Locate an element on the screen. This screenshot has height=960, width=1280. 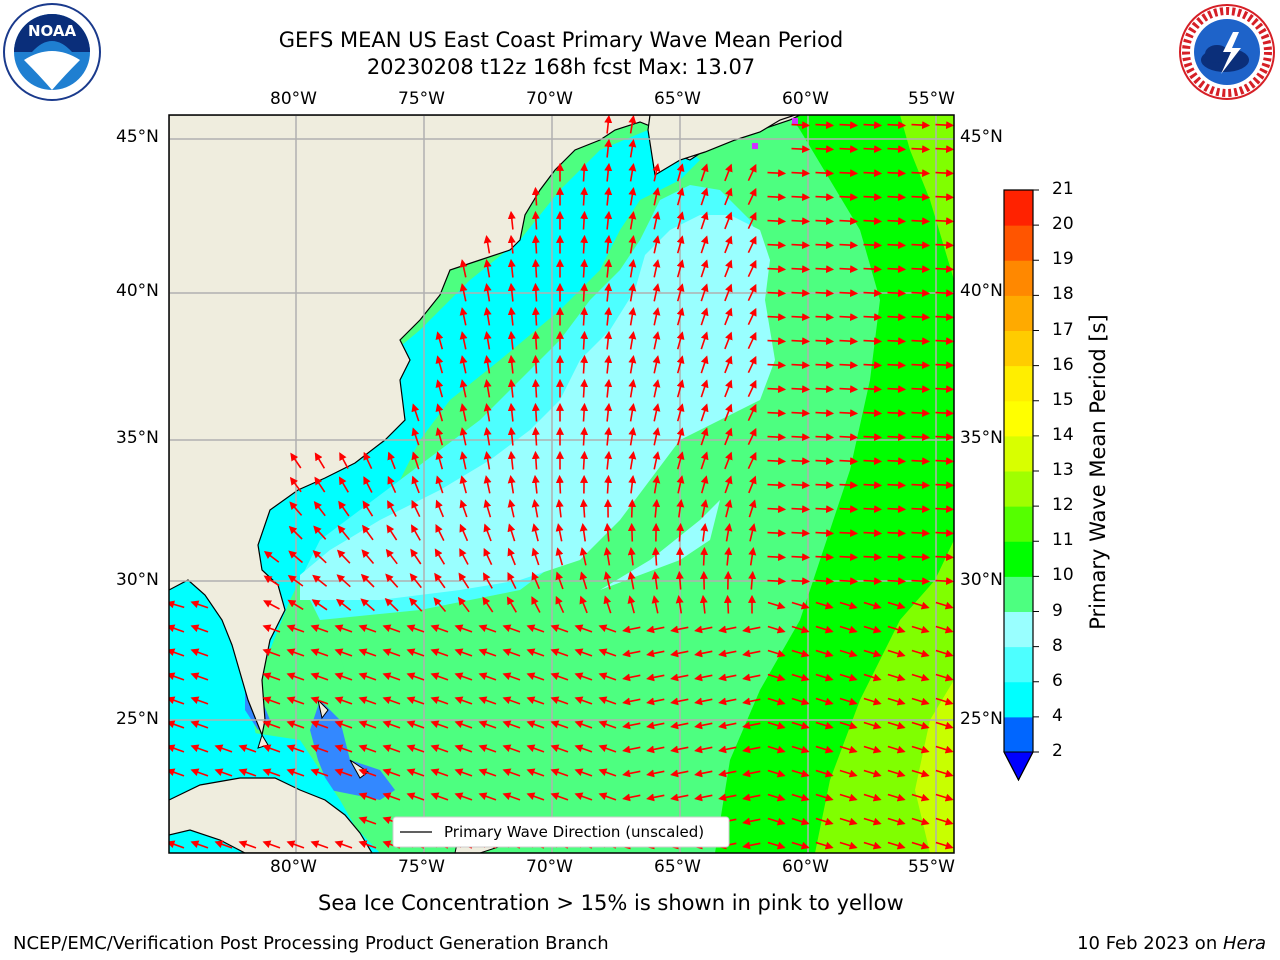
colorbar-tick-label: 8 is located at coordinates (1057, 645).